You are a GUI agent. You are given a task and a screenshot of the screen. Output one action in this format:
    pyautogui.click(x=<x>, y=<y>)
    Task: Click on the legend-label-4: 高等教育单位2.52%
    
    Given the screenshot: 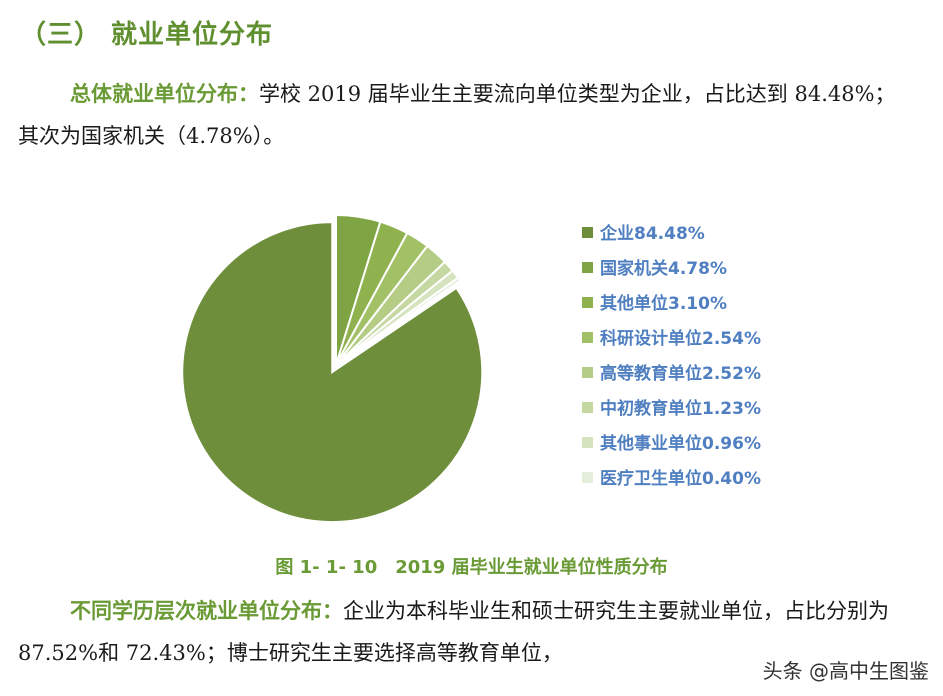 What is the action you would take?
    pyautogui.click(x=680, y=373)
    